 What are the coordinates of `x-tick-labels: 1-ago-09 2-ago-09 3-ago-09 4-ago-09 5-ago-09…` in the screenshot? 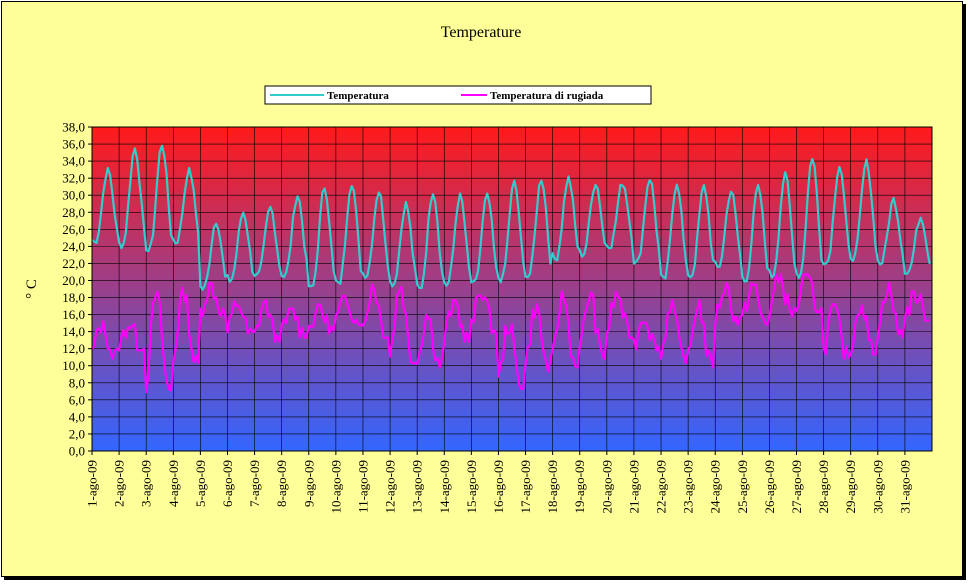 It's located at (499, 486).